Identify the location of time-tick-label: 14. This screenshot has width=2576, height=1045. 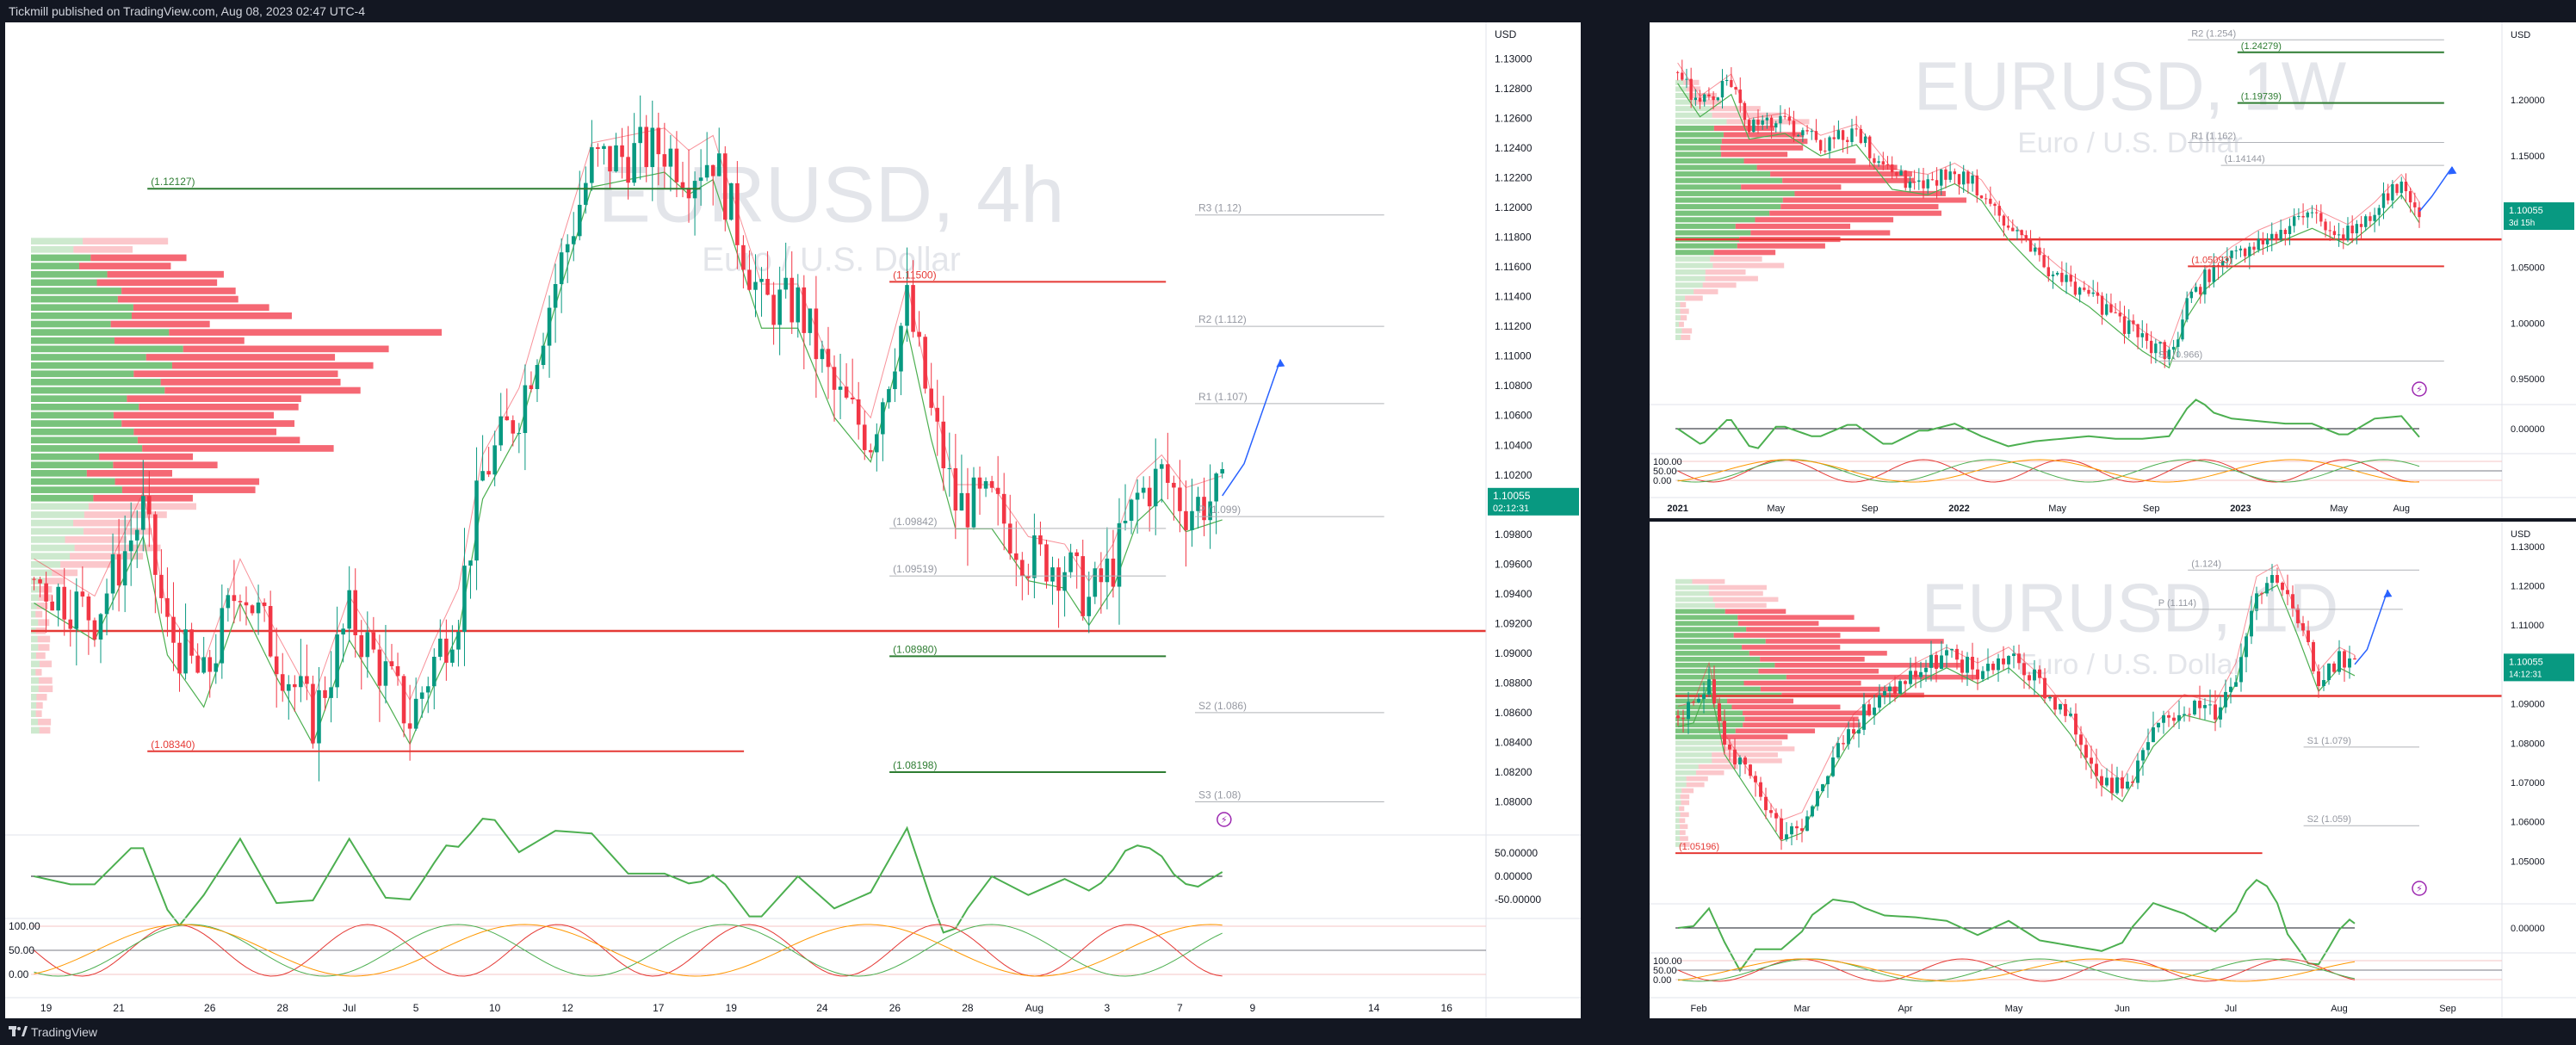
(1374, 1008).